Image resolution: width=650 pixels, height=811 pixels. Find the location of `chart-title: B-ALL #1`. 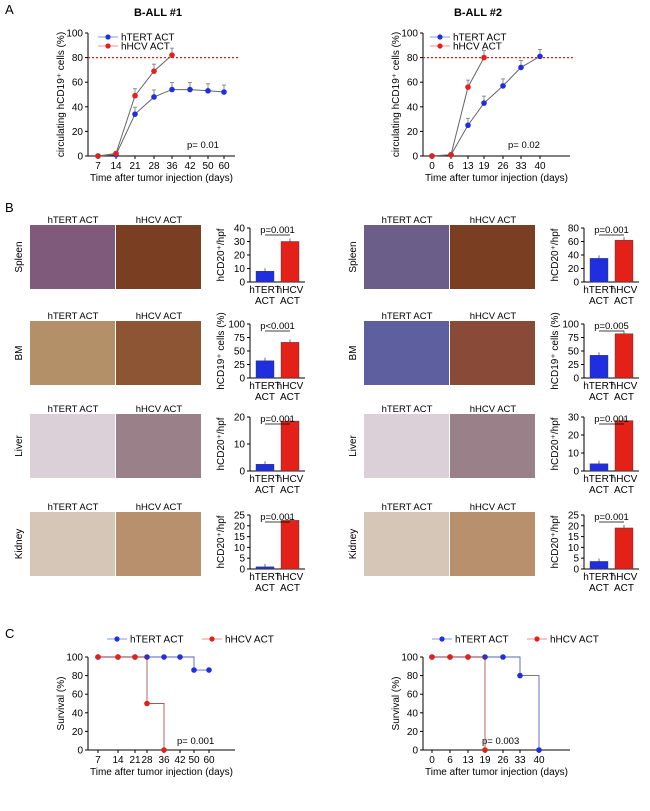

chart-title: B-ALL #1 is located at coordinates (158, 13).